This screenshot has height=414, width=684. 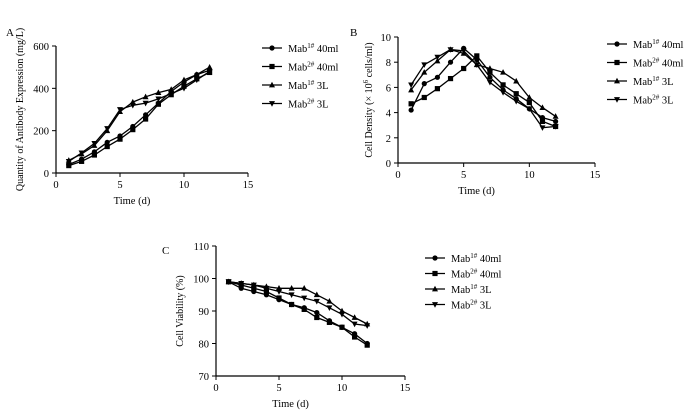 I want to click on y-tick-label: 70, so click(x=204, y=377).